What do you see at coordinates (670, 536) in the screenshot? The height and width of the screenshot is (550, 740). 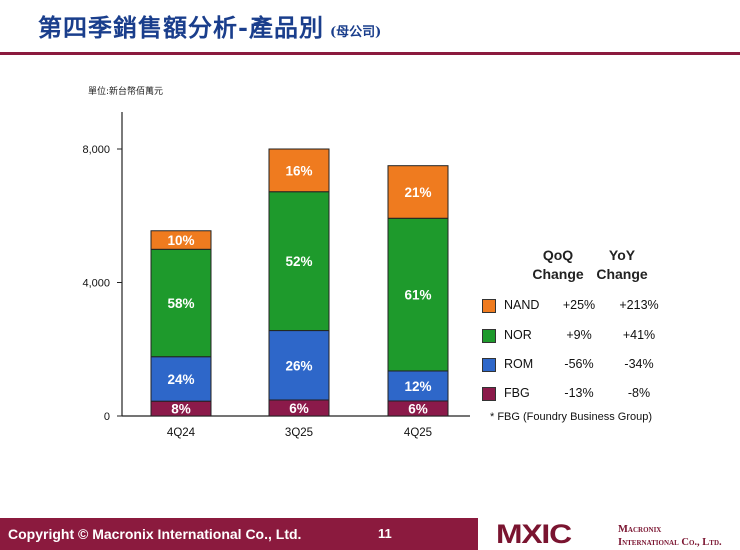 I see `company-name: Macronix International Co., Ltd.` at bounding box center [670, 536].